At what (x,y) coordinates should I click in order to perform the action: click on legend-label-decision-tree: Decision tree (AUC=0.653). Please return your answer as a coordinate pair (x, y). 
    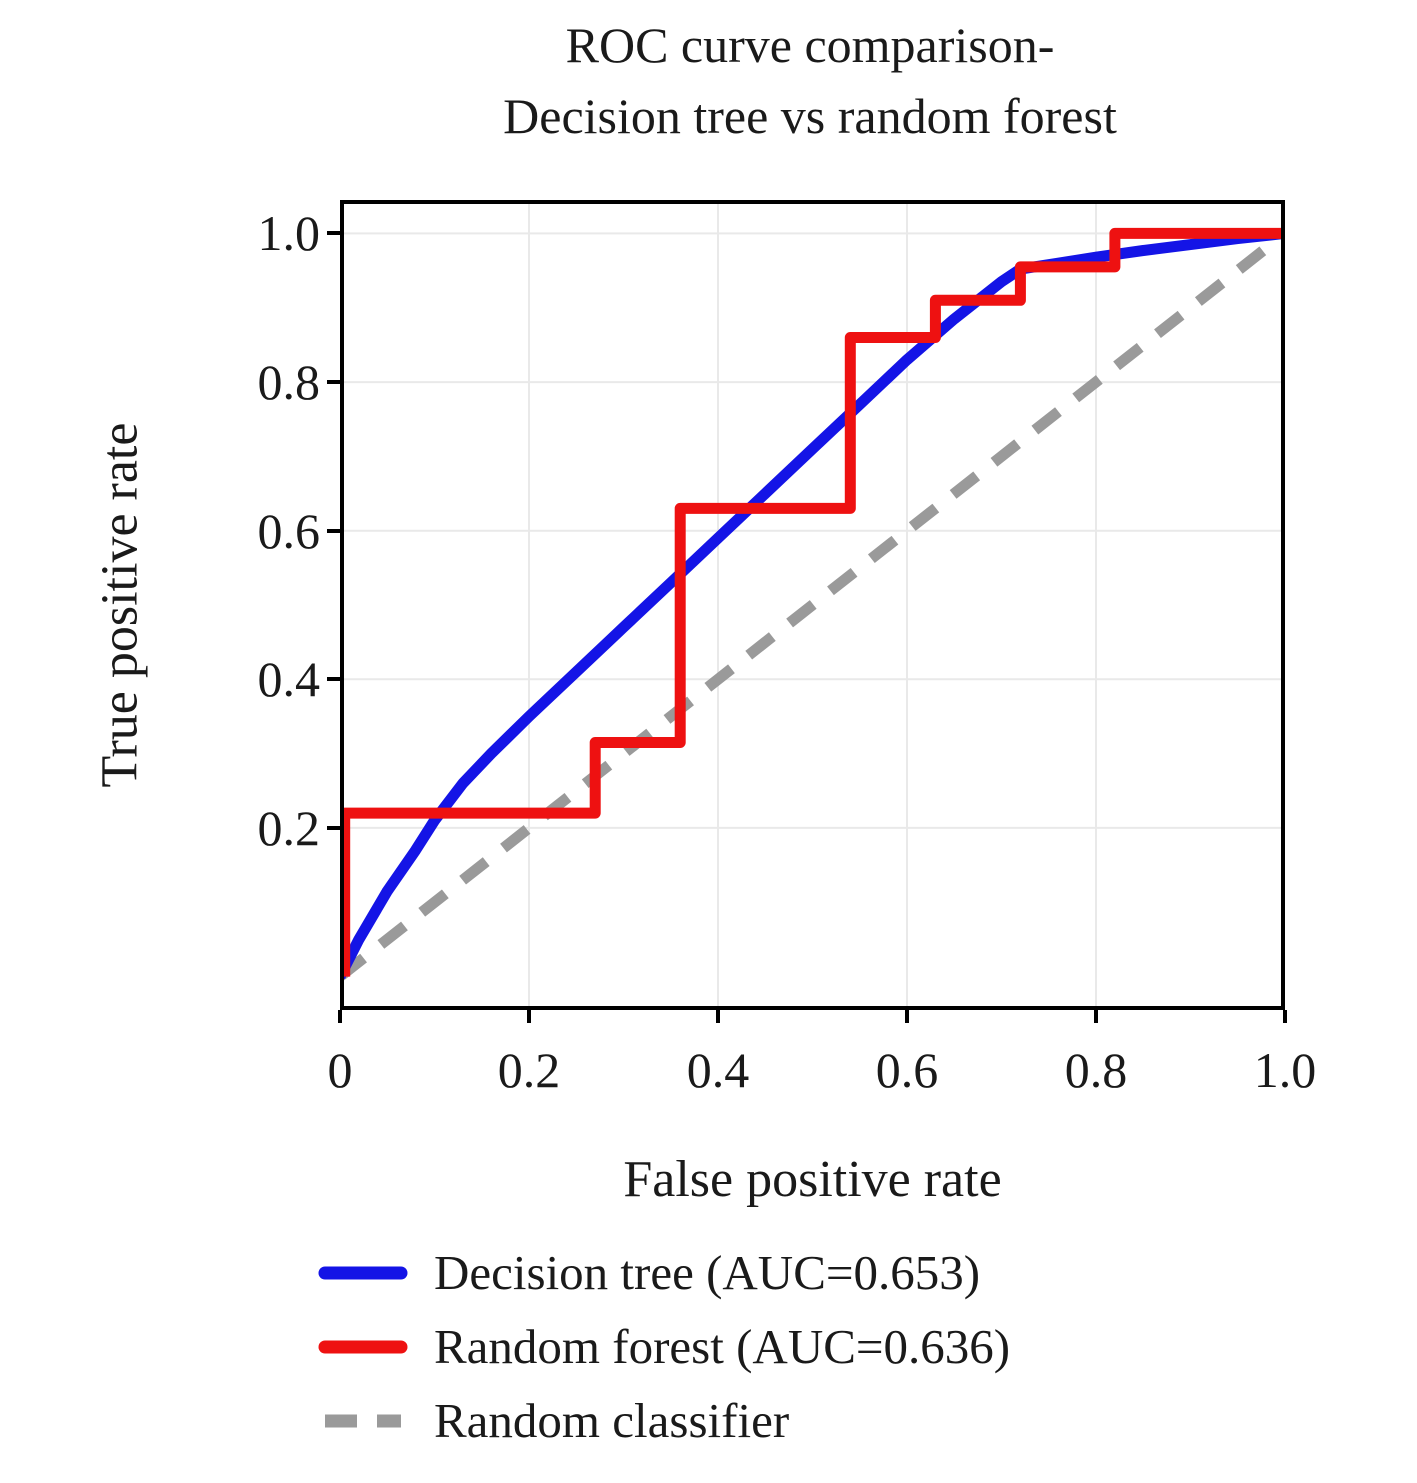
    Looking at the image, I should click on (707, 1272).